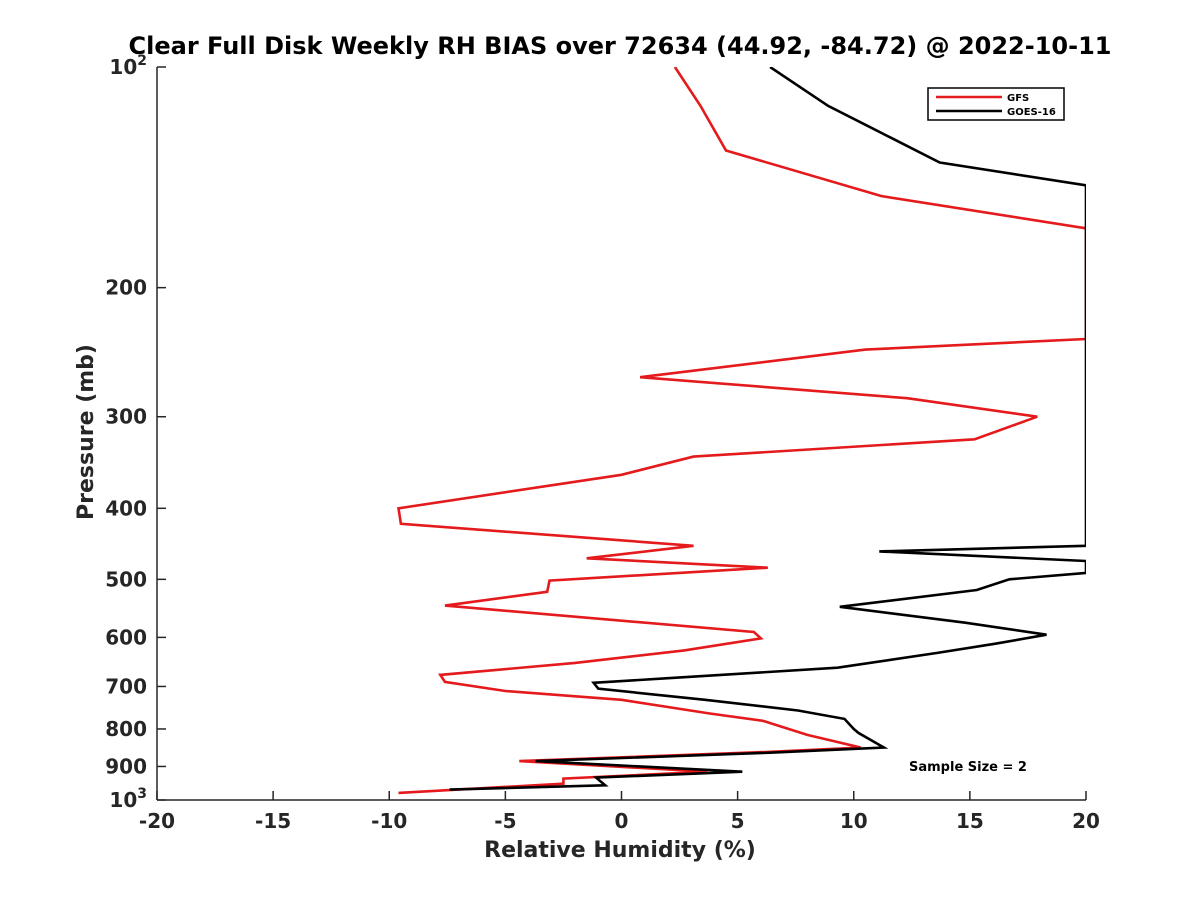 The image size is (1200, 900). I want to click on y-tick-label: 10³, so click(128, 799).